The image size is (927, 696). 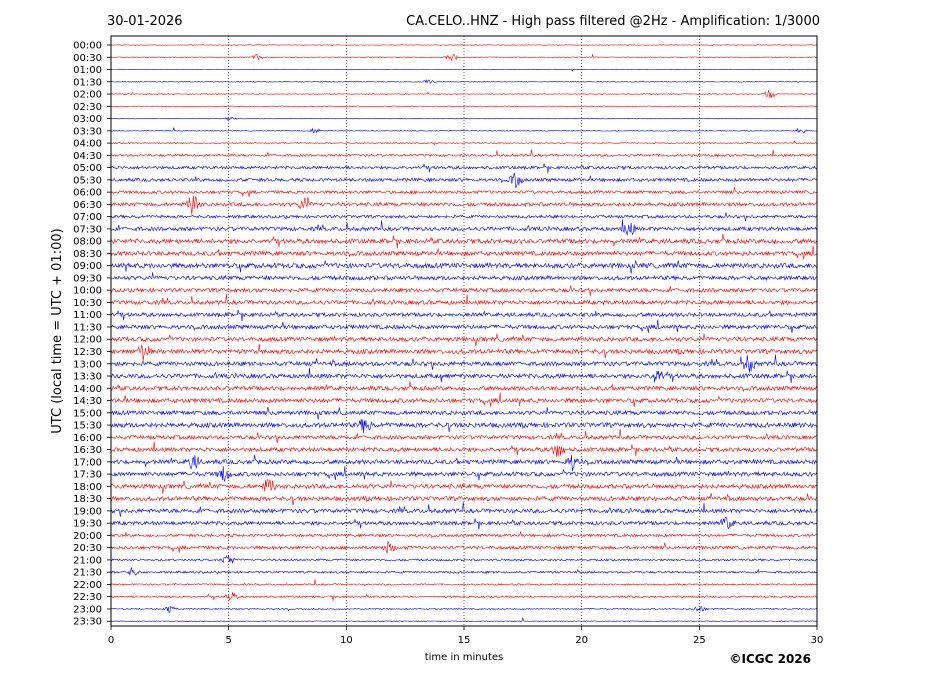 What do you see at coordinates (87, 413) in the screenshot?
I see `y-tick-label: 15:00` at bounding box center [87, 413].